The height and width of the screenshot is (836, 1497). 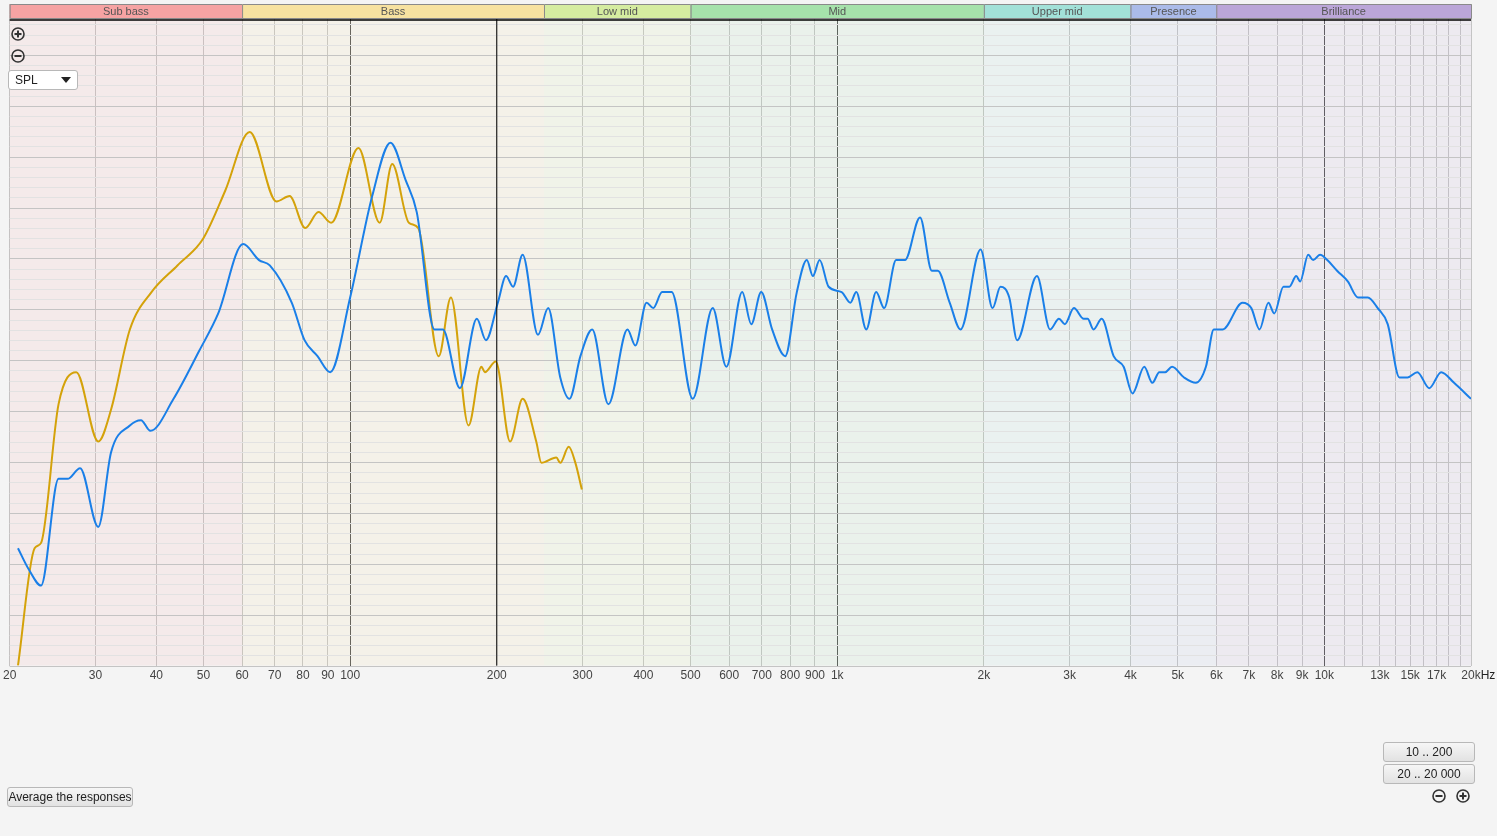 What do you see at coordinates (1437, 675) in the screenshot?
I see `x-tick-label: 17k` at bounding box center [1437, 675].